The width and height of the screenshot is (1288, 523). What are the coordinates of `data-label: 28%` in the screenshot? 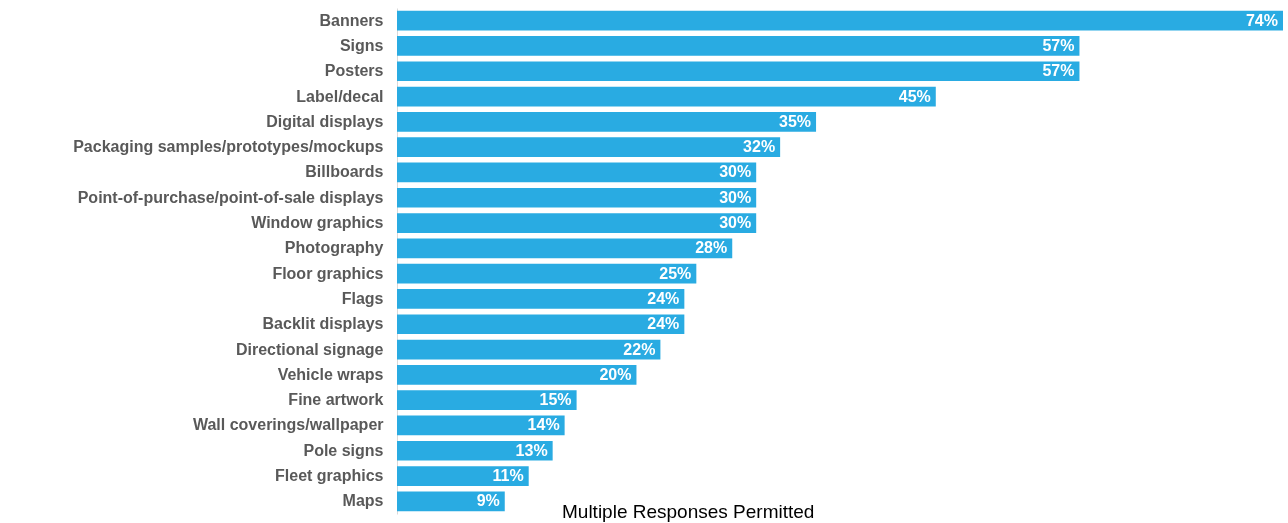 It's located at (711, 248).